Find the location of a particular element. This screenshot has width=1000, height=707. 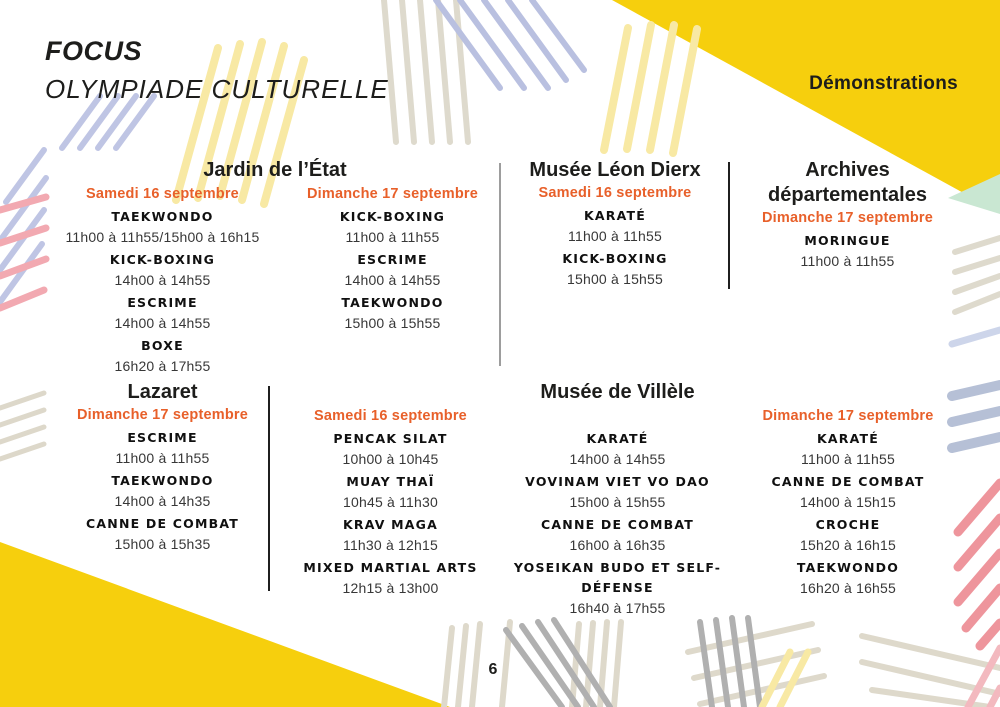

beige-stripes-left is located at coordinates (23, 426).